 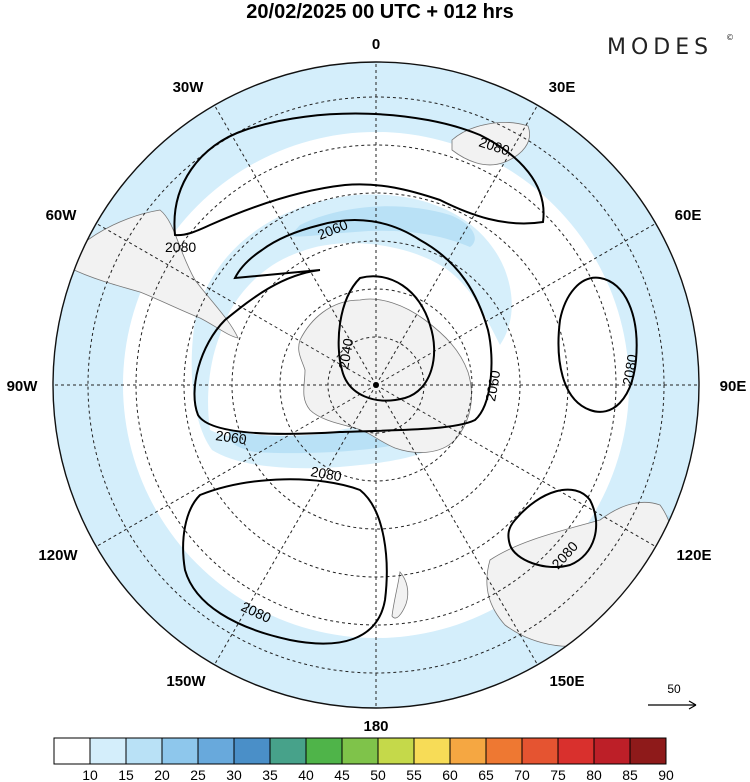 I want to click on longitude-label: 180, so click(x=375, y=726).